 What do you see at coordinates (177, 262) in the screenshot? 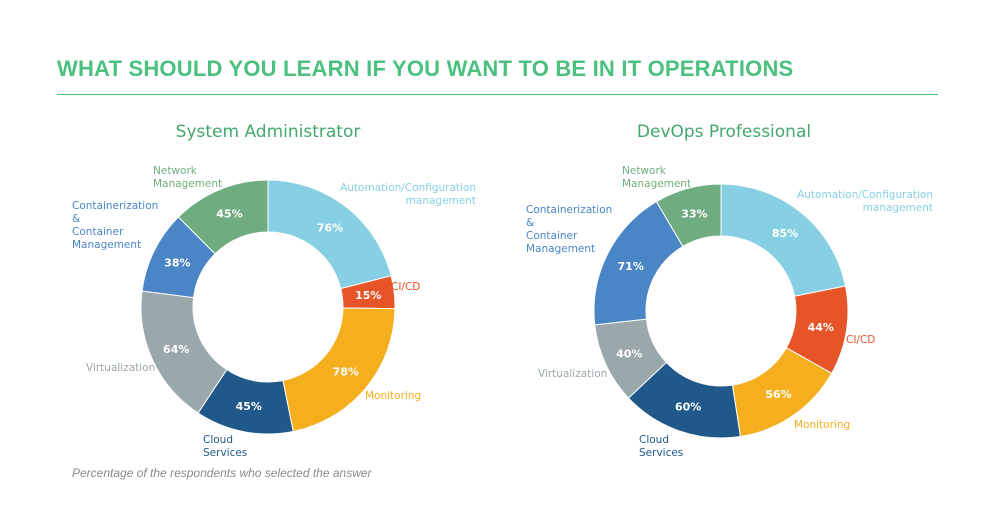
I see `slice-value-label: 38%` at bounding box center [177, 262].